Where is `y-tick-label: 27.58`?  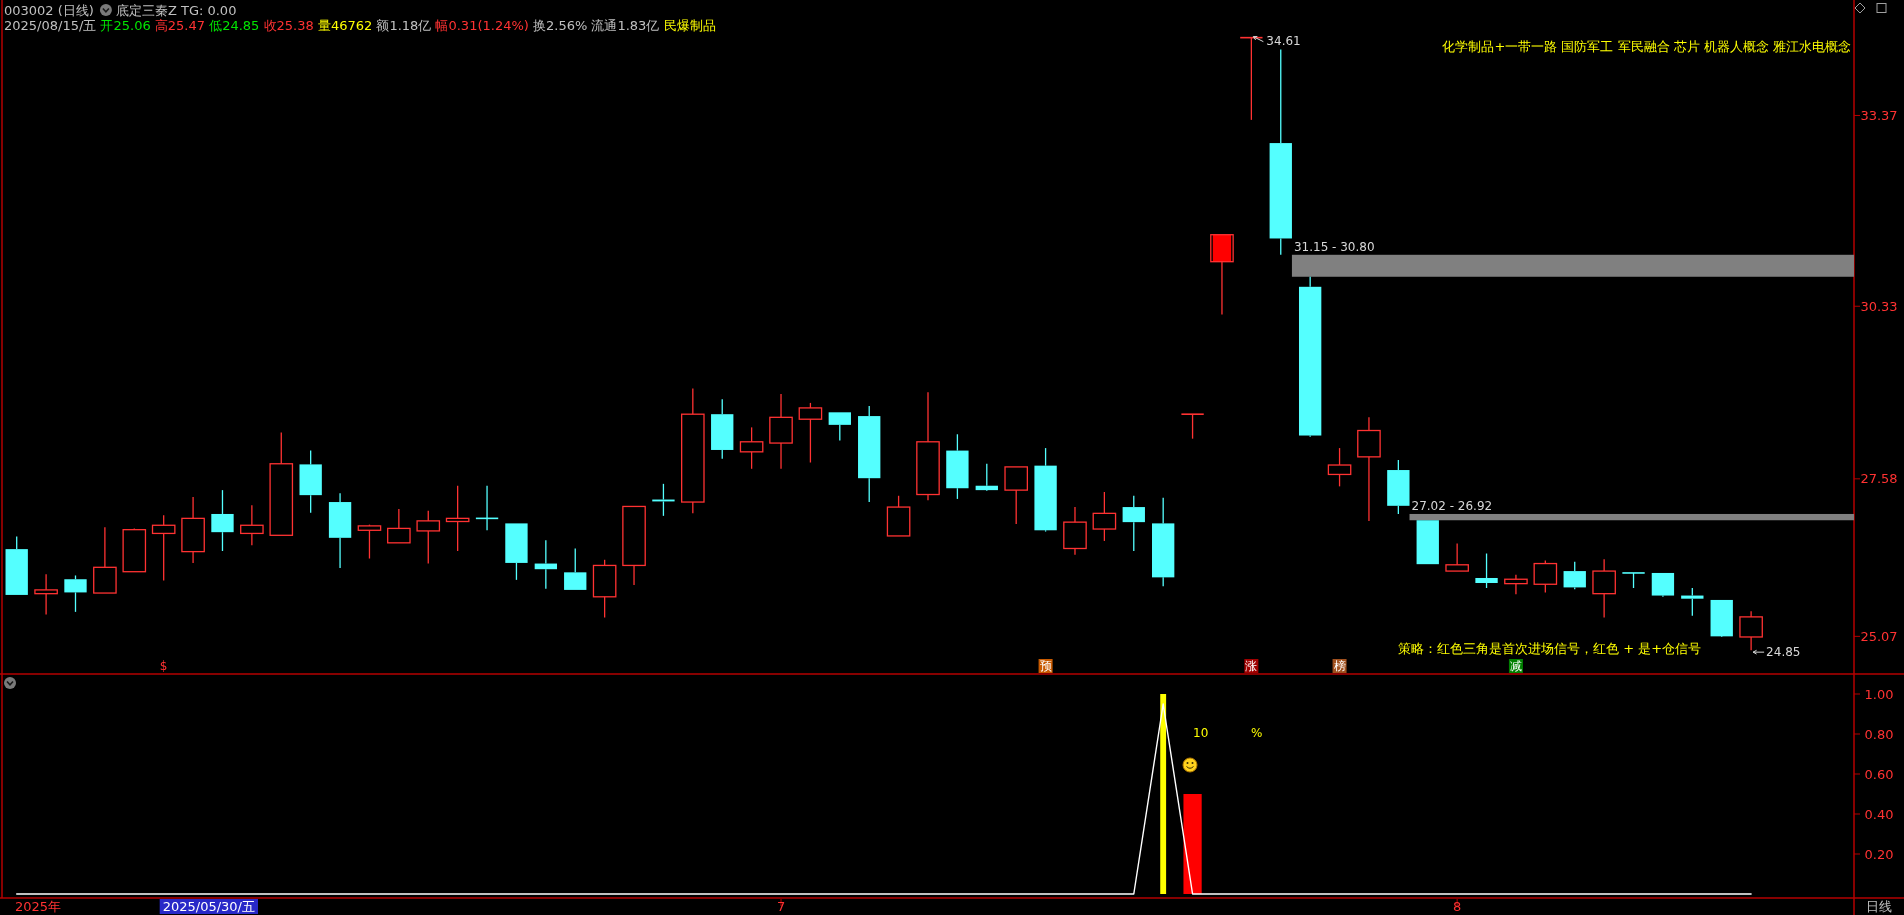
y-tick-label: 27.58 is located at coordinates (1879, 479).